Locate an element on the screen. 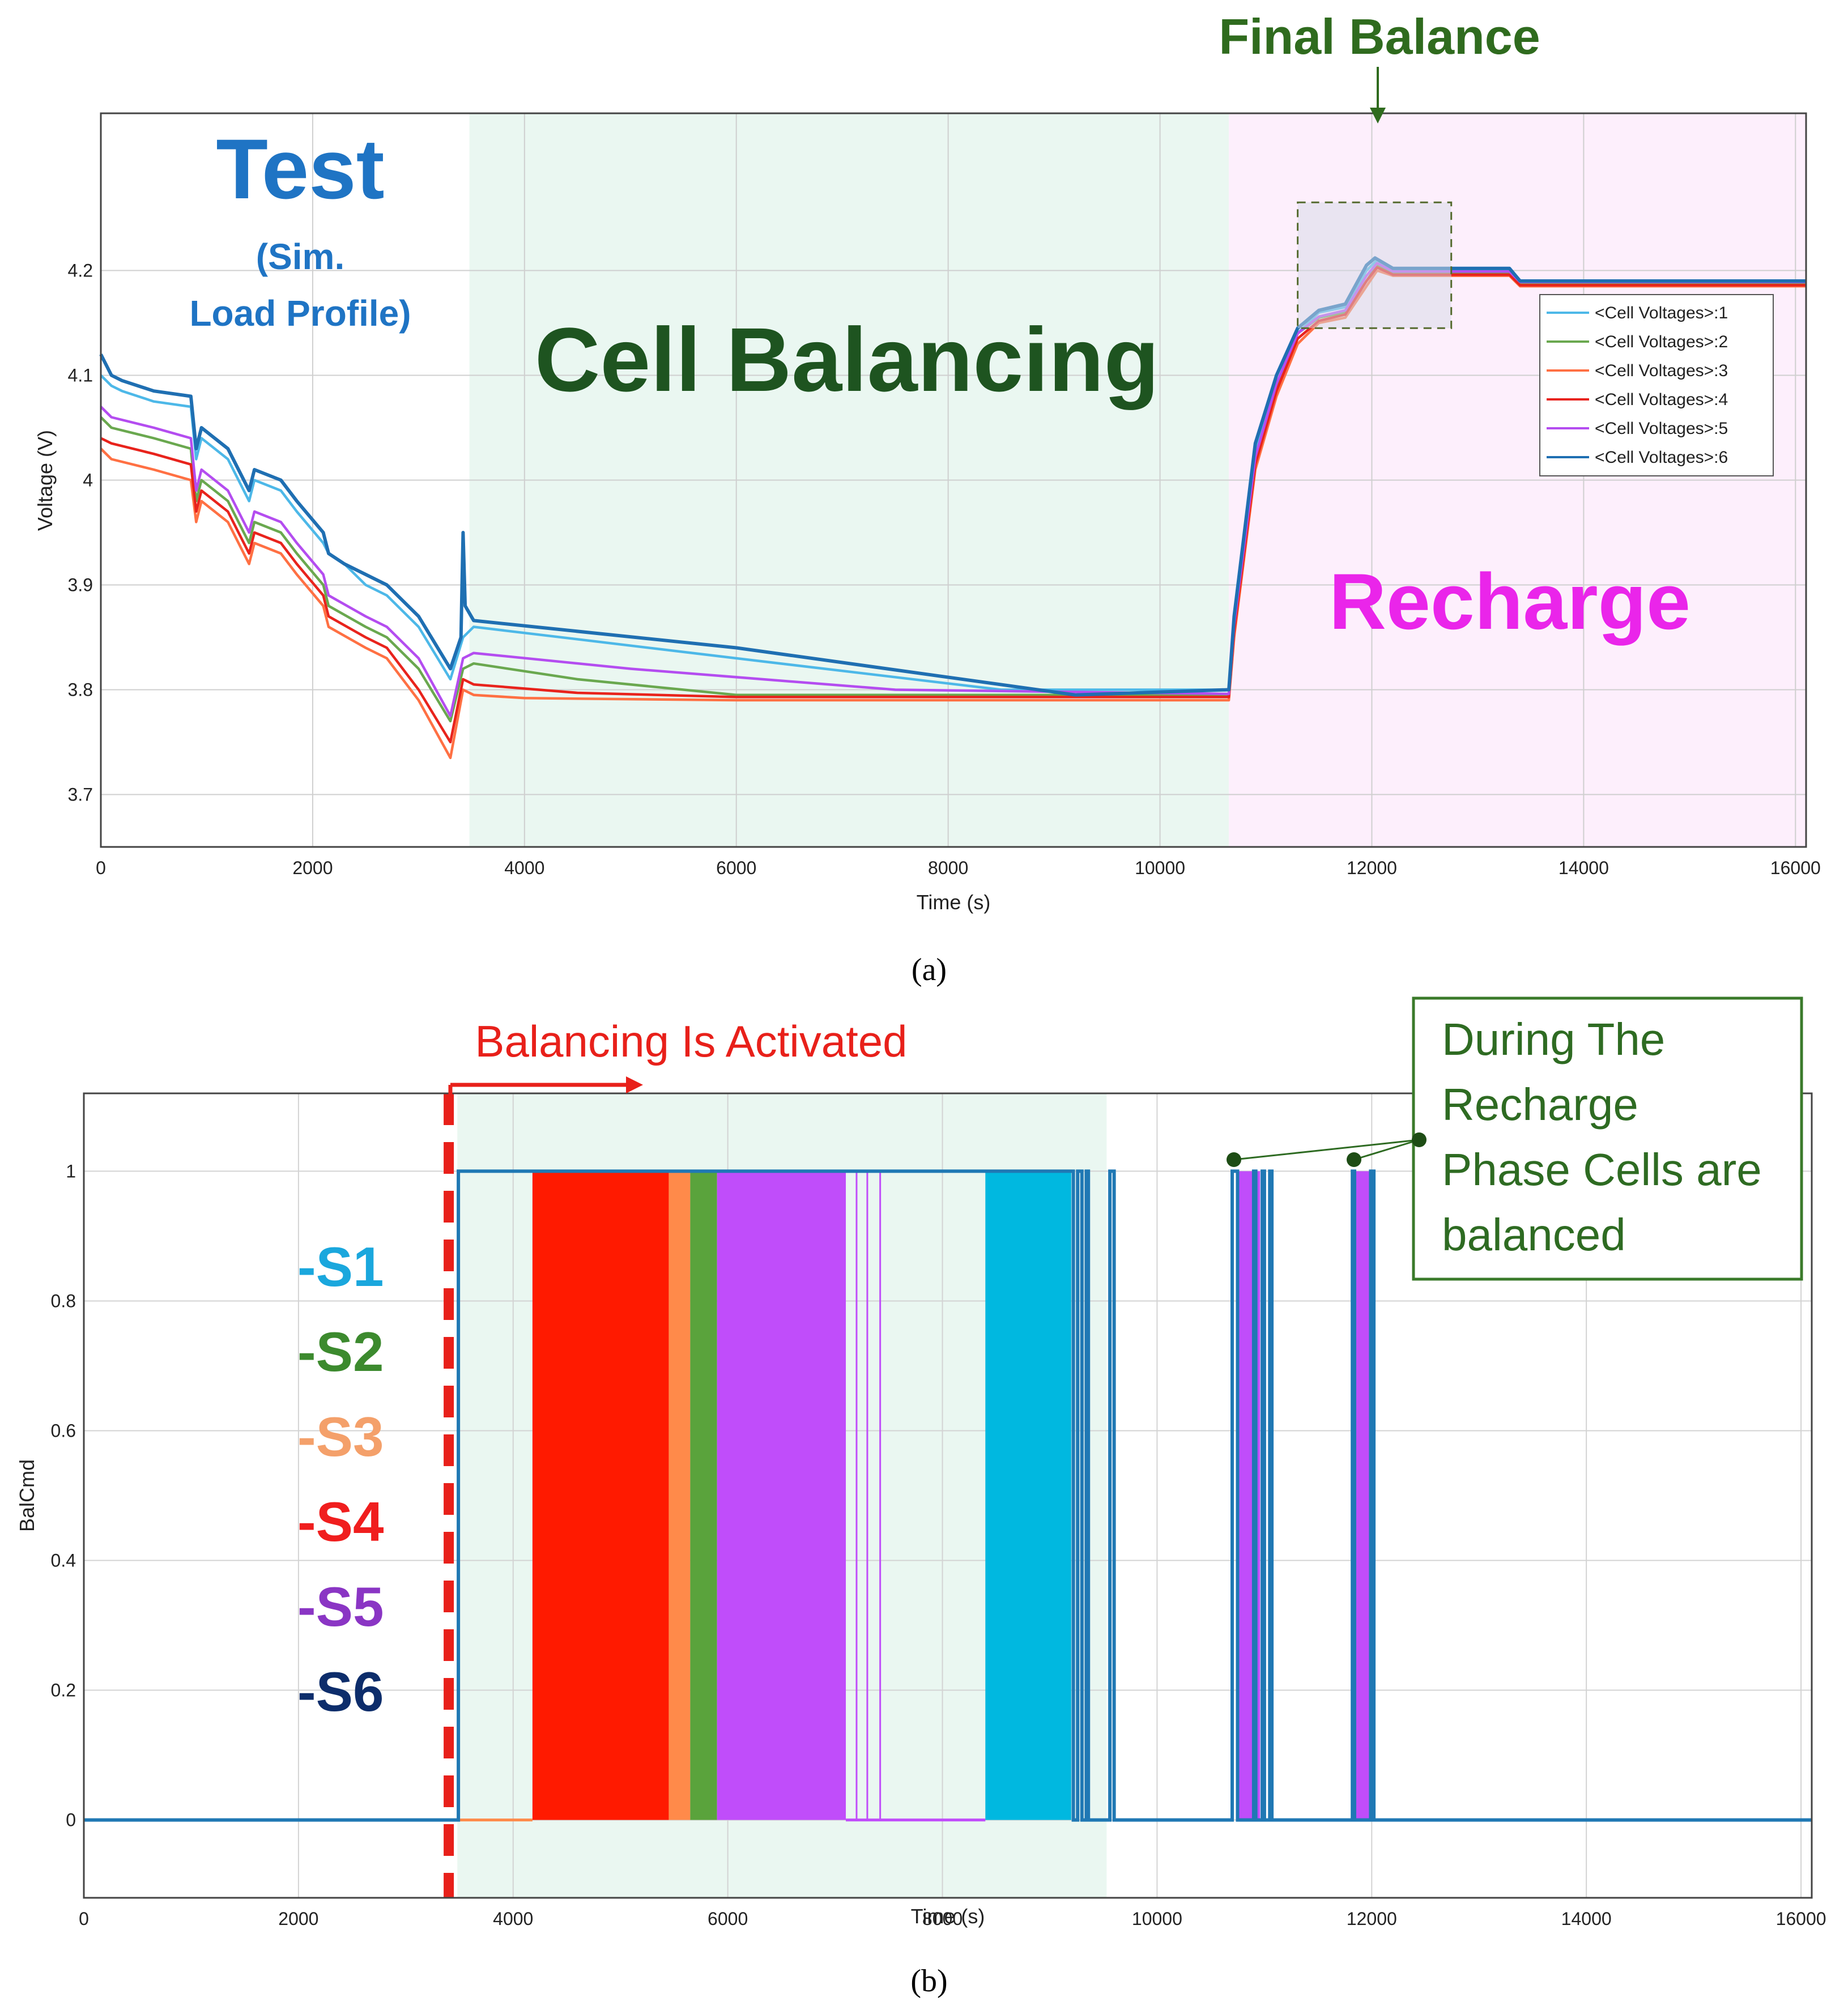 This screenshot has width=1848, height=2006. panel-b-xlabel: Time (s) is located at coordinates (948, 1916).